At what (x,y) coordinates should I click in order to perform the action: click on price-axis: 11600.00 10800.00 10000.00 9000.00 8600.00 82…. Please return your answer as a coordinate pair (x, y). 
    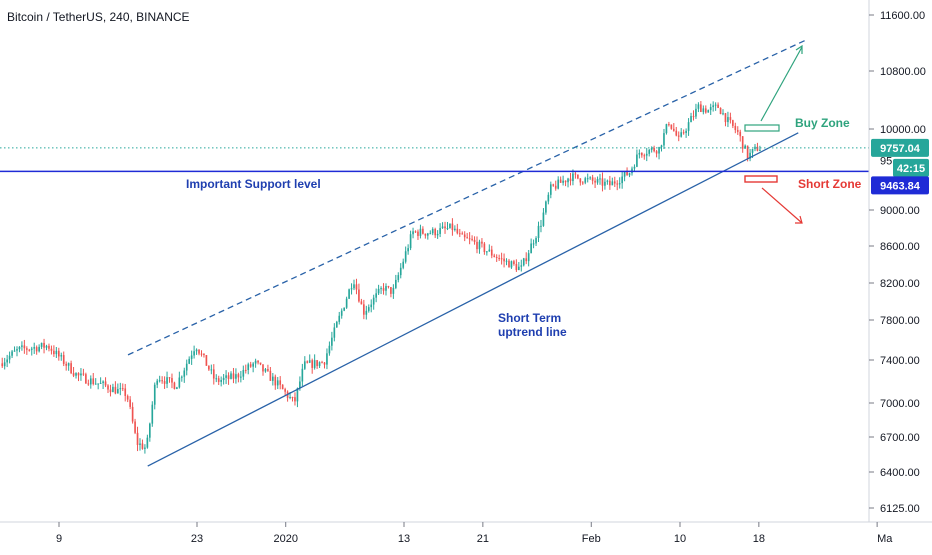
    Looking at the image, I should click on (897, 262).